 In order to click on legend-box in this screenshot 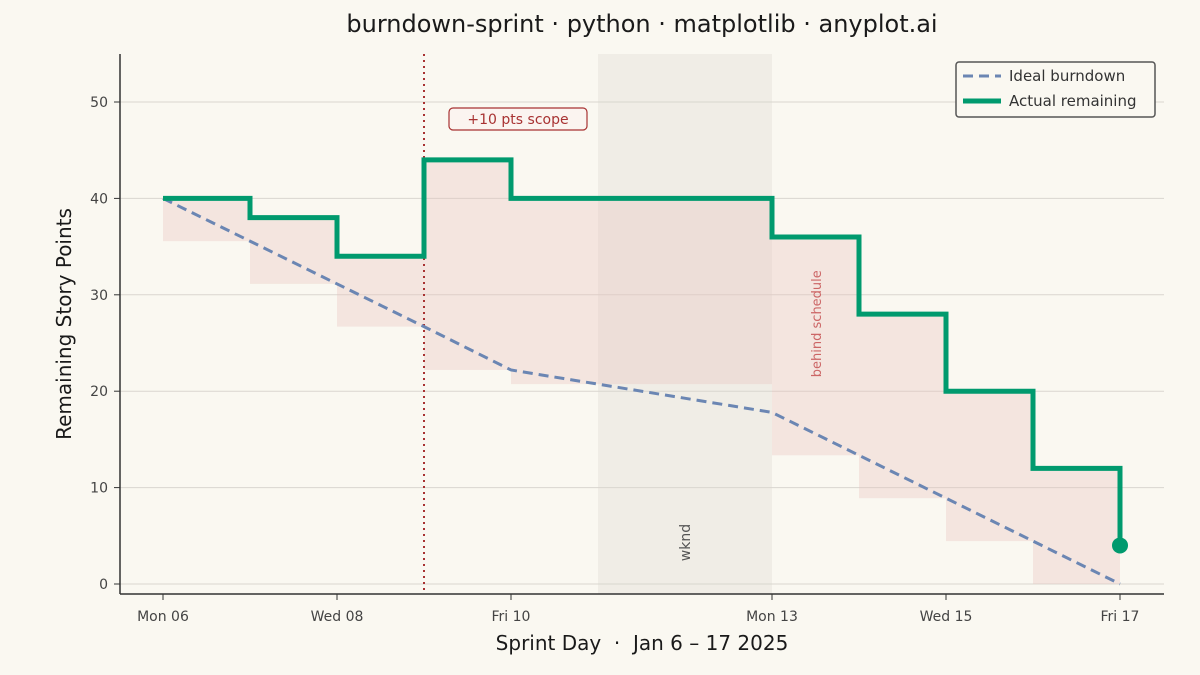, I will do `click(1055, 89)`.